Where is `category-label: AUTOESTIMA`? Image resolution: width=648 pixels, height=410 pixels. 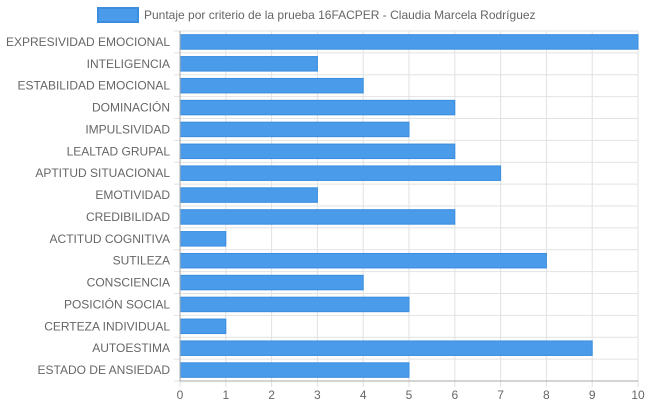
category-label: AUTOESTIMA is located at coordinates (131, 348).